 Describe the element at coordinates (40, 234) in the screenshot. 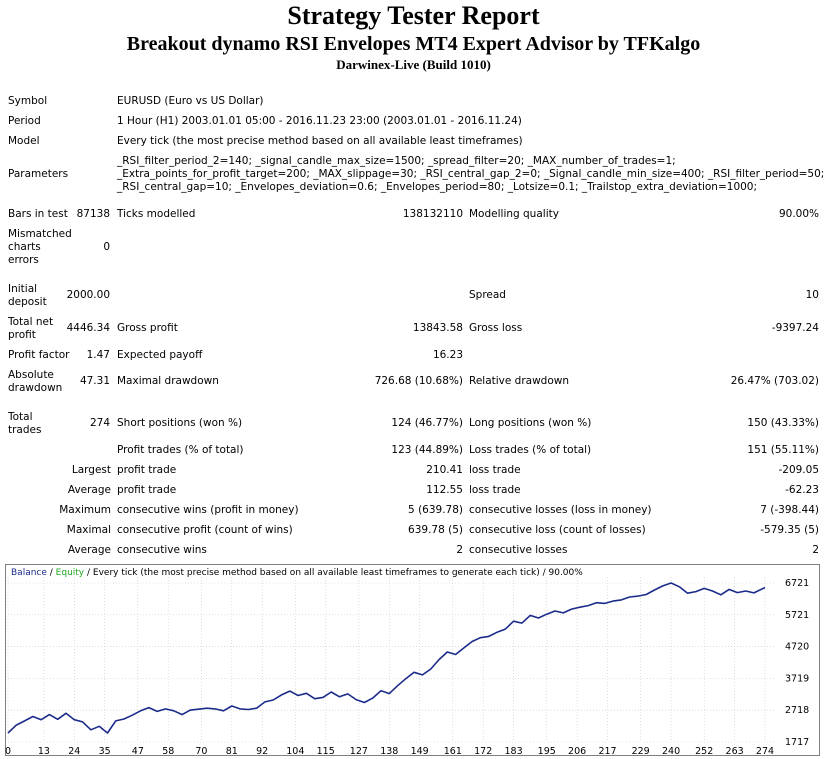

I see `mismatch-label: Mismatched` at that location.